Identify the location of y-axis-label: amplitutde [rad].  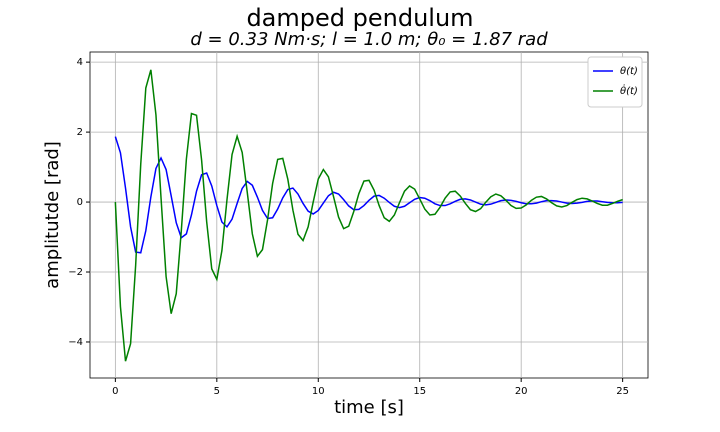
(52, 215).